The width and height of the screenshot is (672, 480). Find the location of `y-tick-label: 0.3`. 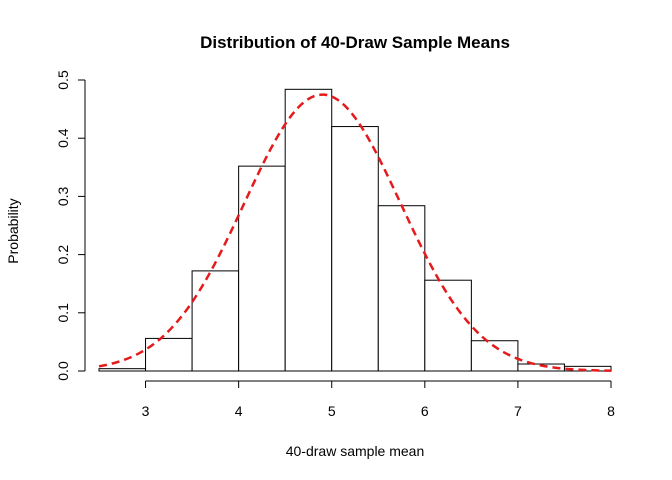

y-tick-label: 0.3 is located at coordinates (63, 196).